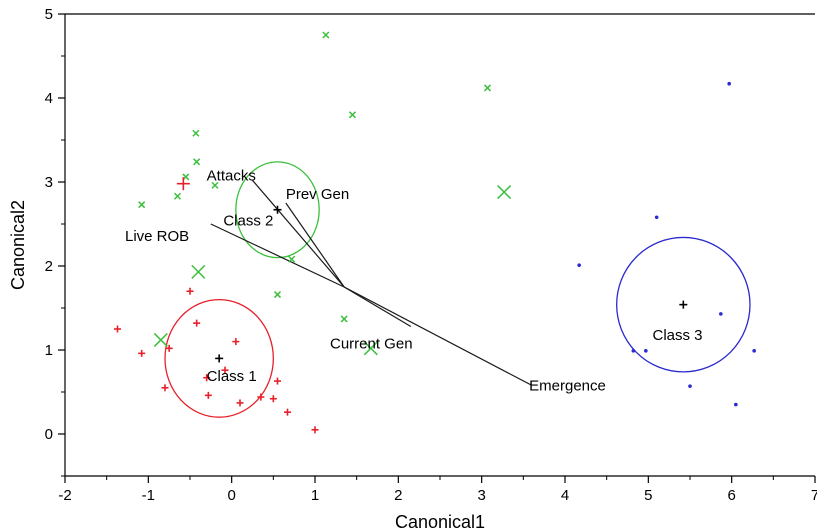 The image size is (817, 532). Describe the element at coordinates (49, 182) in the screenshot. I see `y-tick-label: 3` at that location.